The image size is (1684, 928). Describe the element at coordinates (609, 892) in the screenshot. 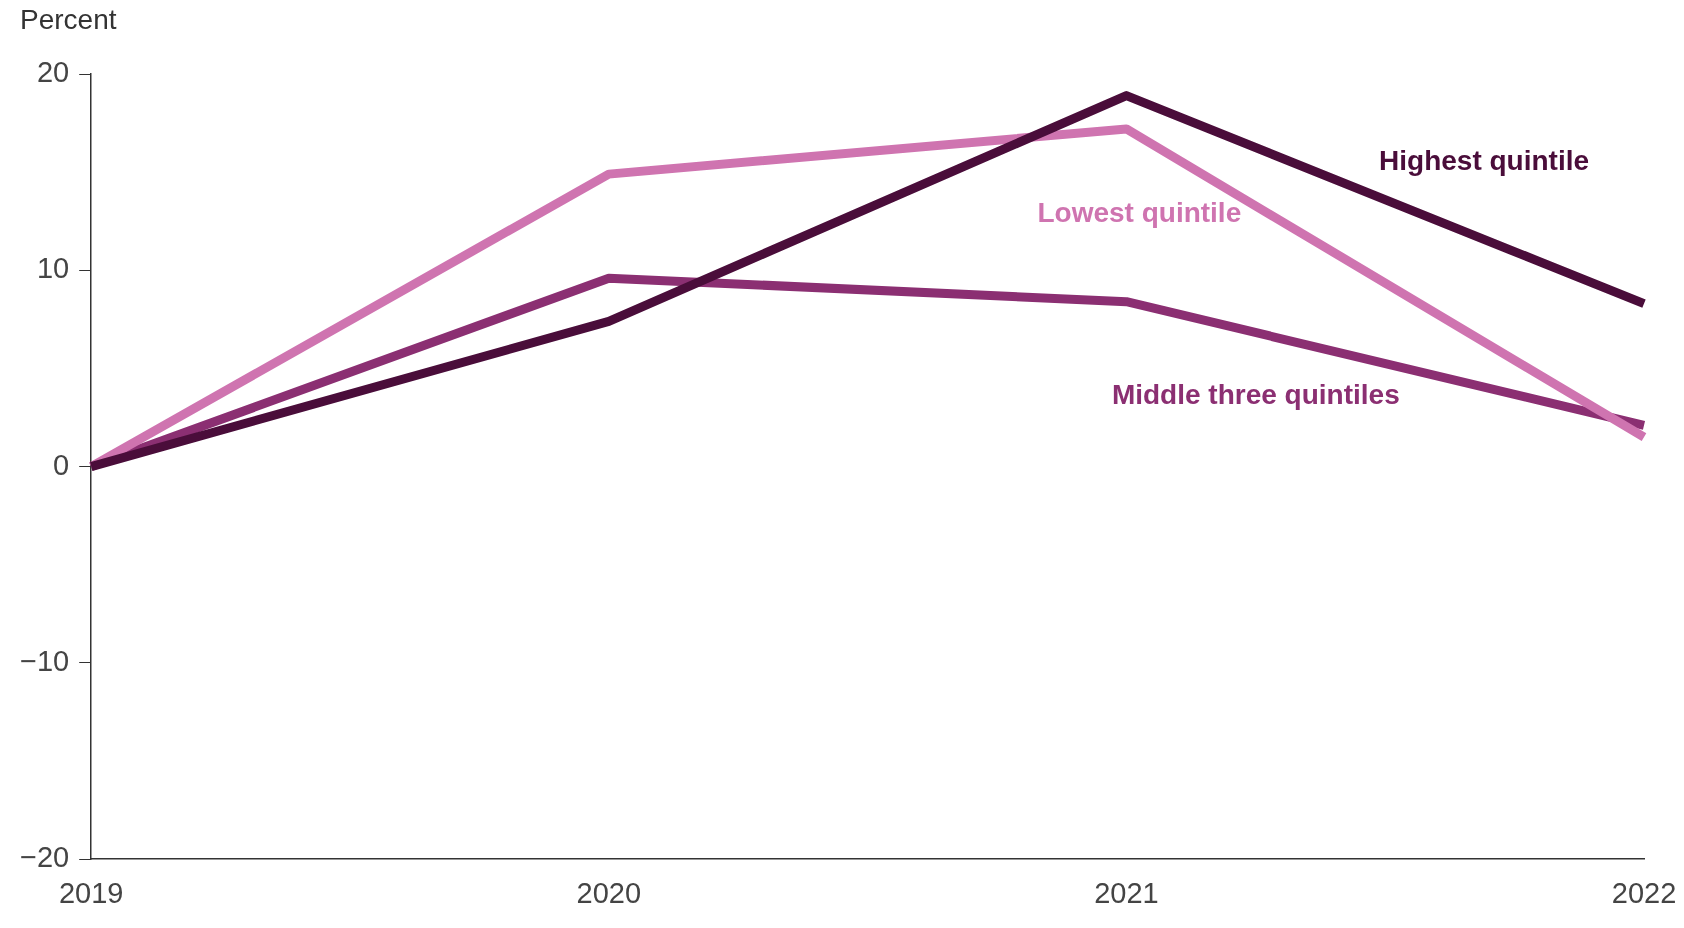

I see `x-tick-label: 2020` at that location.